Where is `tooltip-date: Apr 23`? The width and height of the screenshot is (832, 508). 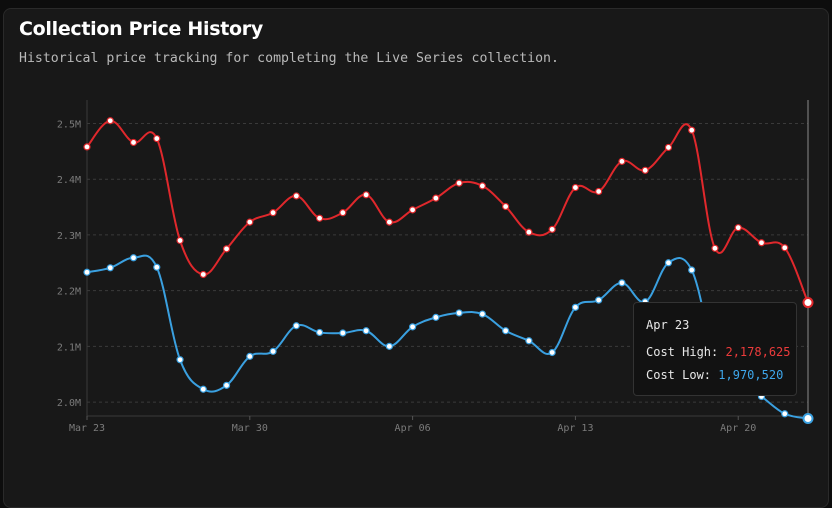
tooltip-date: Apr 23 is located at coordinates (668, 325).